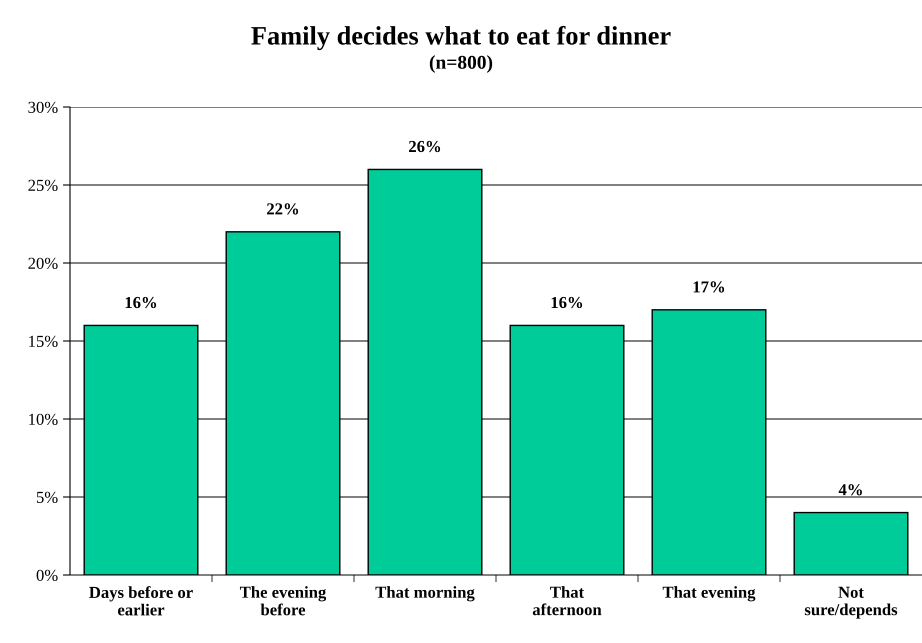  Describe the element at coordinates (282, 209) in the screenshot. I see `data-label: 22%` at that location.